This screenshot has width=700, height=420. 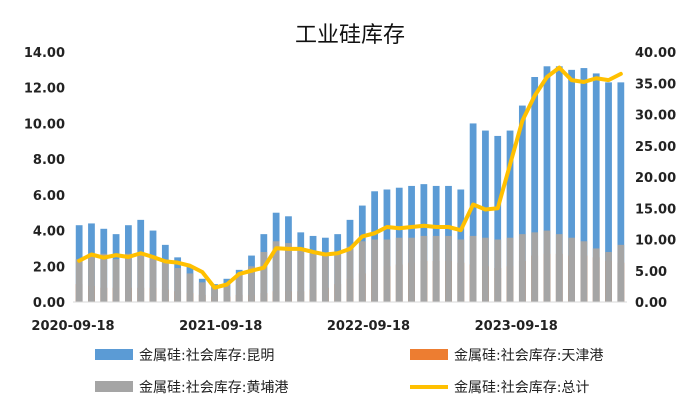 What do you see at coordinates (655, 147) in the screenshot?
I see `y-right-tick-5: 25.00` at bounding box center [655, 147].